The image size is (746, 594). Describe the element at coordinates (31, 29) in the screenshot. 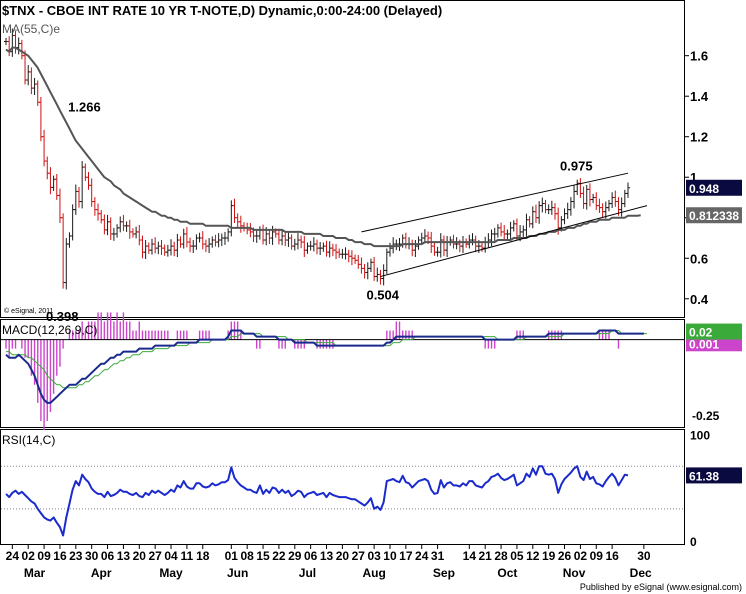

I see `ma-indicator-label: MA(55,C)e` at that location.